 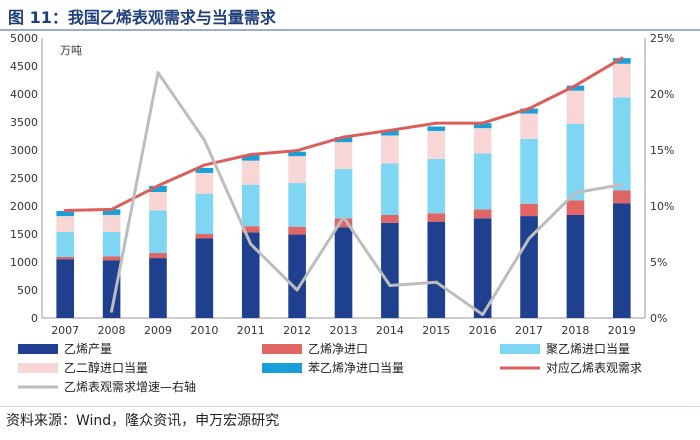 What do you see at coordinates (622, 330) in the screenshot?
I see `x-tick-label: 2019` at bounding box center [622, 330].